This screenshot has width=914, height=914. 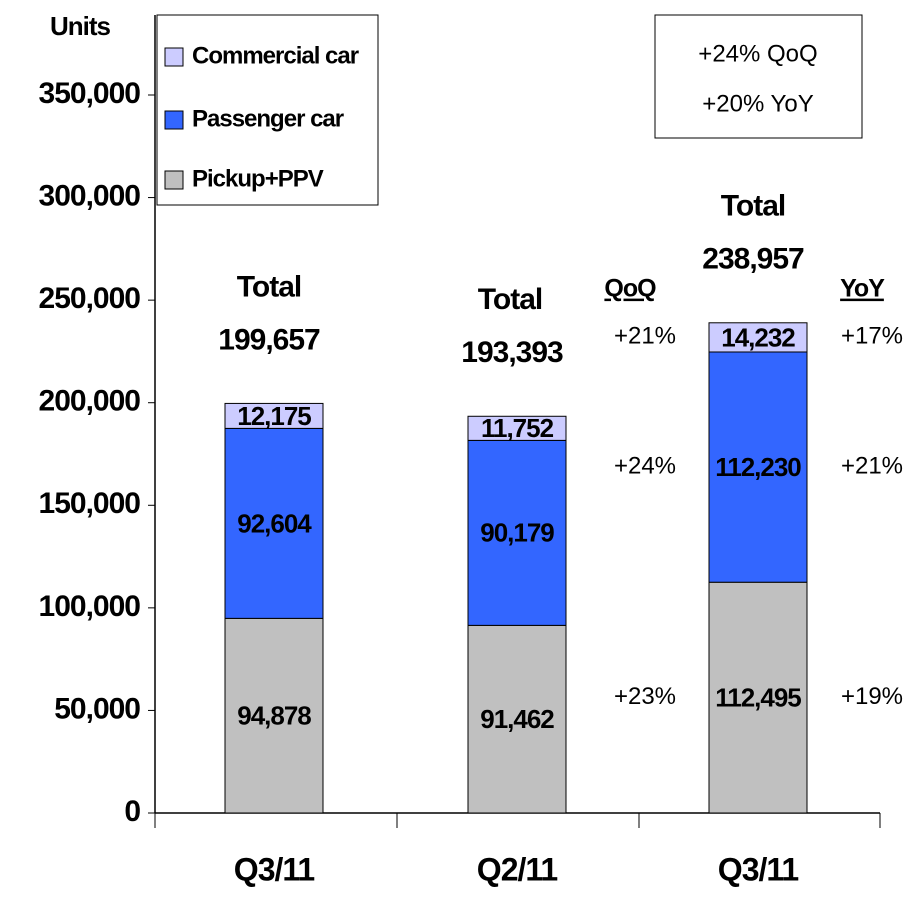 I want to click on y-tick-label: 200,000, so click(x=90, y=401).